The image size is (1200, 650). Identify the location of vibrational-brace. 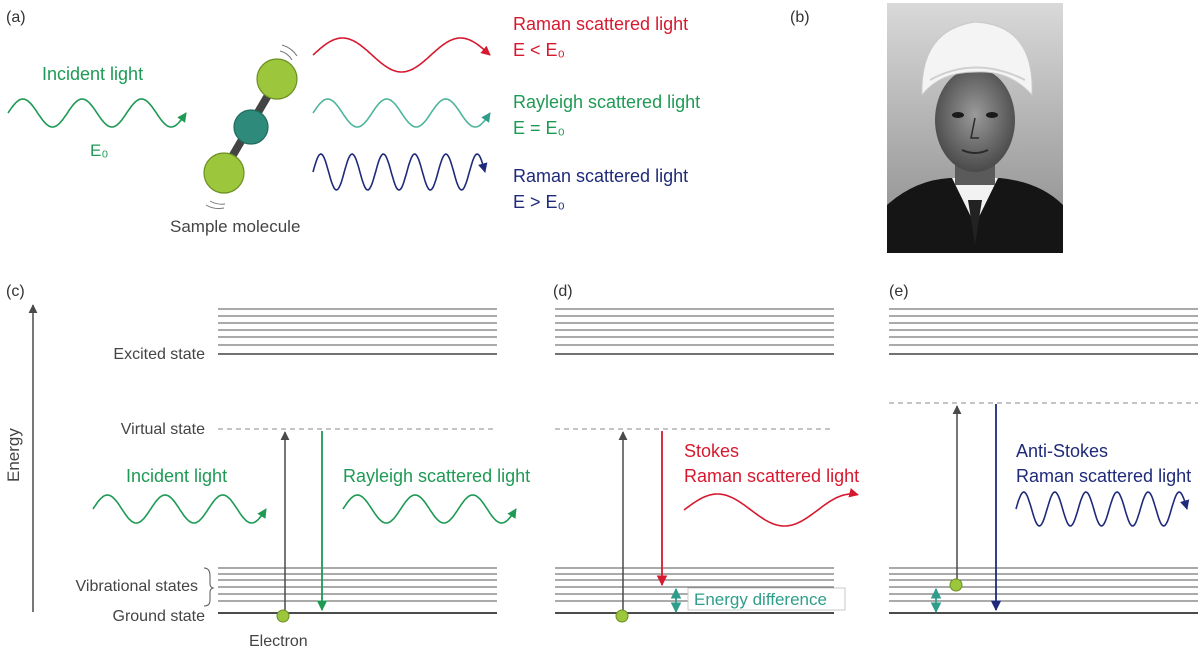
(209, 587).